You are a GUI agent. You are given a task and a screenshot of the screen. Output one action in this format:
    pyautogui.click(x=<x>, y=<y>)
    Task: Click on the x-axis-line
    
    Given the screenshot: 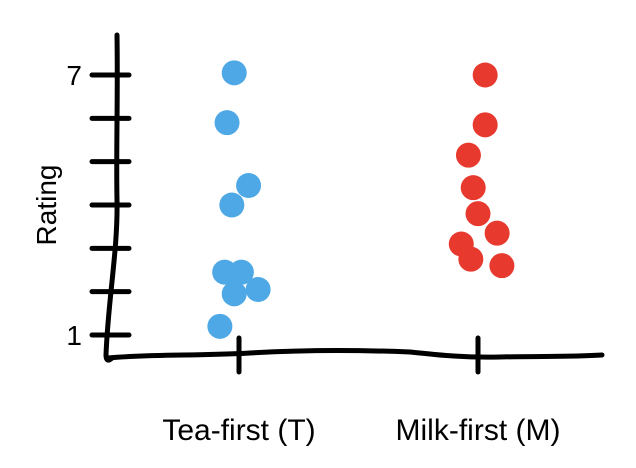 What is the action you would take?
    pyautogui.click(x=355, y=354)
    